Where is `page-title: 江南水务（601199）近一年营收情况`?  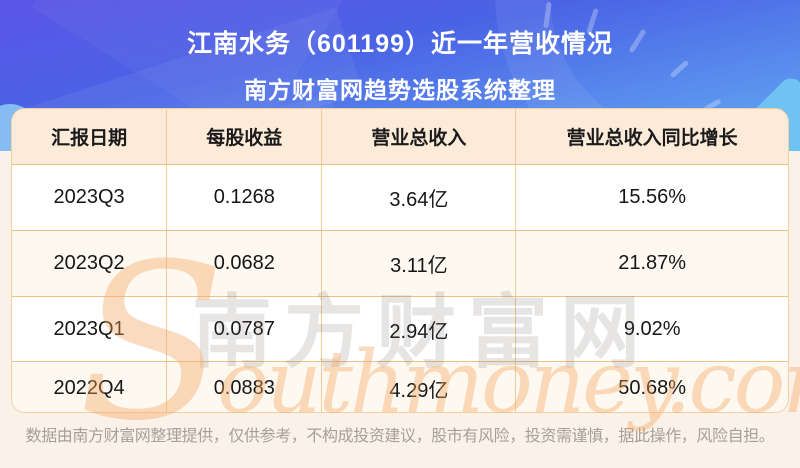
page-title: 江南水务（601199）近一年营收情况 is located at coordinates (400, 44).